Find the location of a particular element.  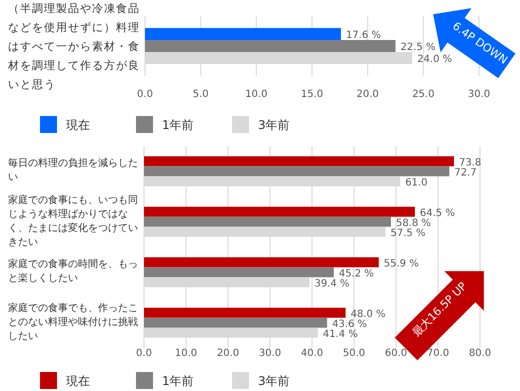

x-tick-label: 40.0 is located at coordinates (312, 353).